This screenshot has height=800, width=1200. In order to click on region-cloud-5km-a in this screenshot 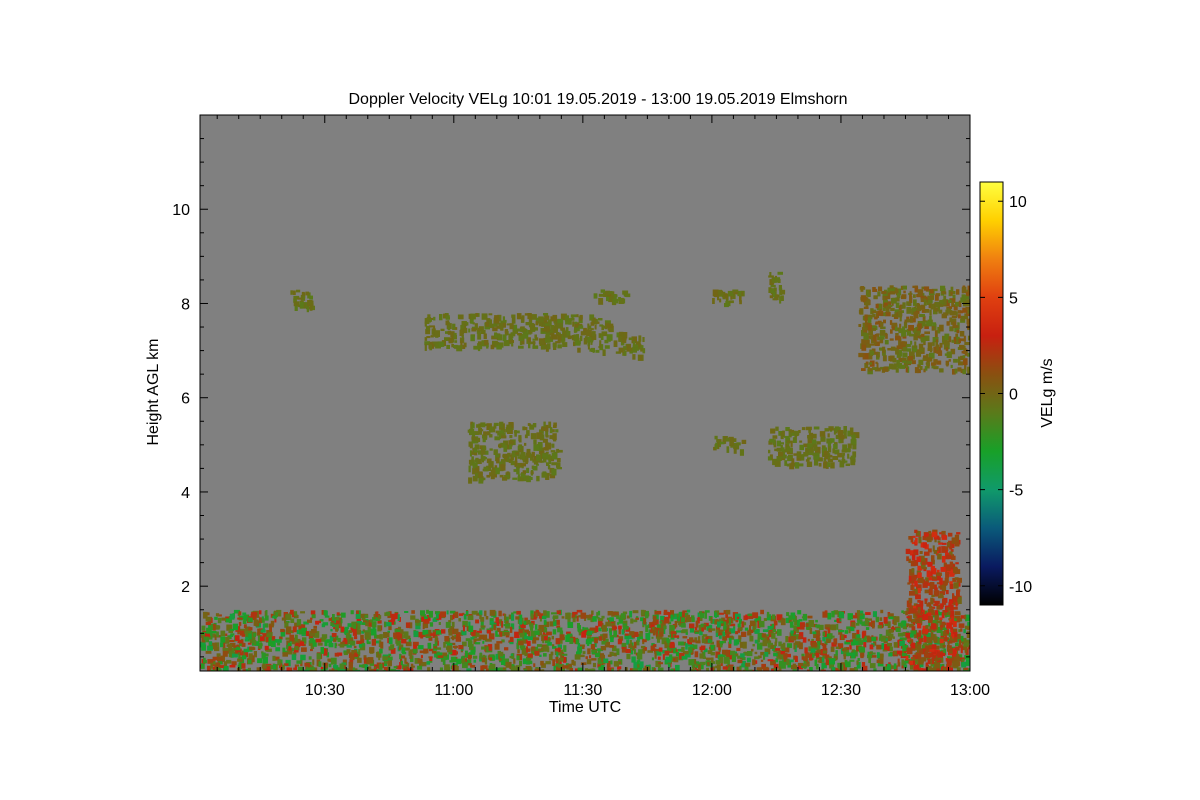, I will do `click(515, 452)`.